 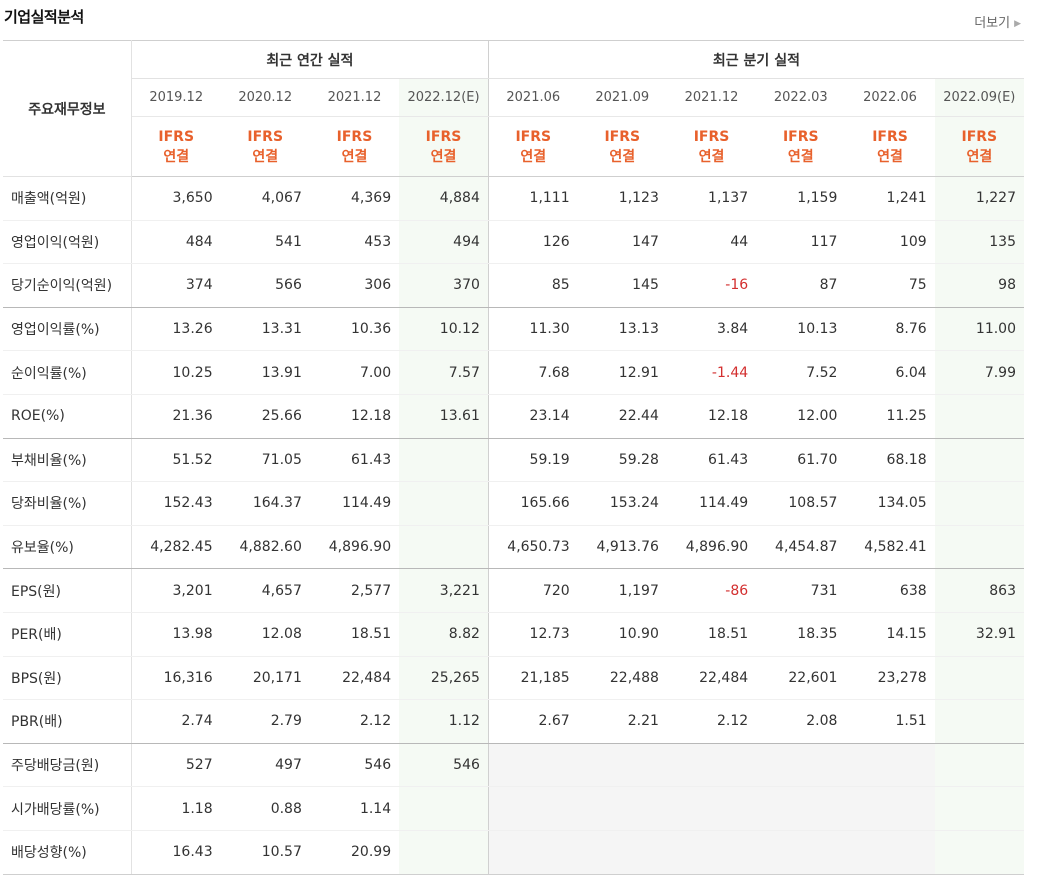 I want to click on table-cell: 4,369, so click(x=354, y=198).